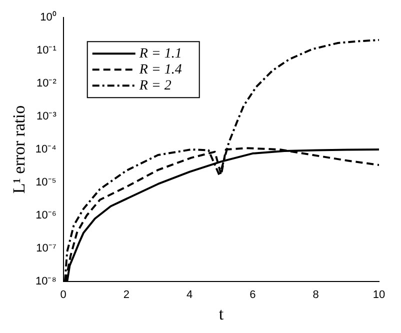  What do you see at coordinates (379, 295) in the screenshot?
I see `x-tick-label: 10` at bounding box center [379, 295].